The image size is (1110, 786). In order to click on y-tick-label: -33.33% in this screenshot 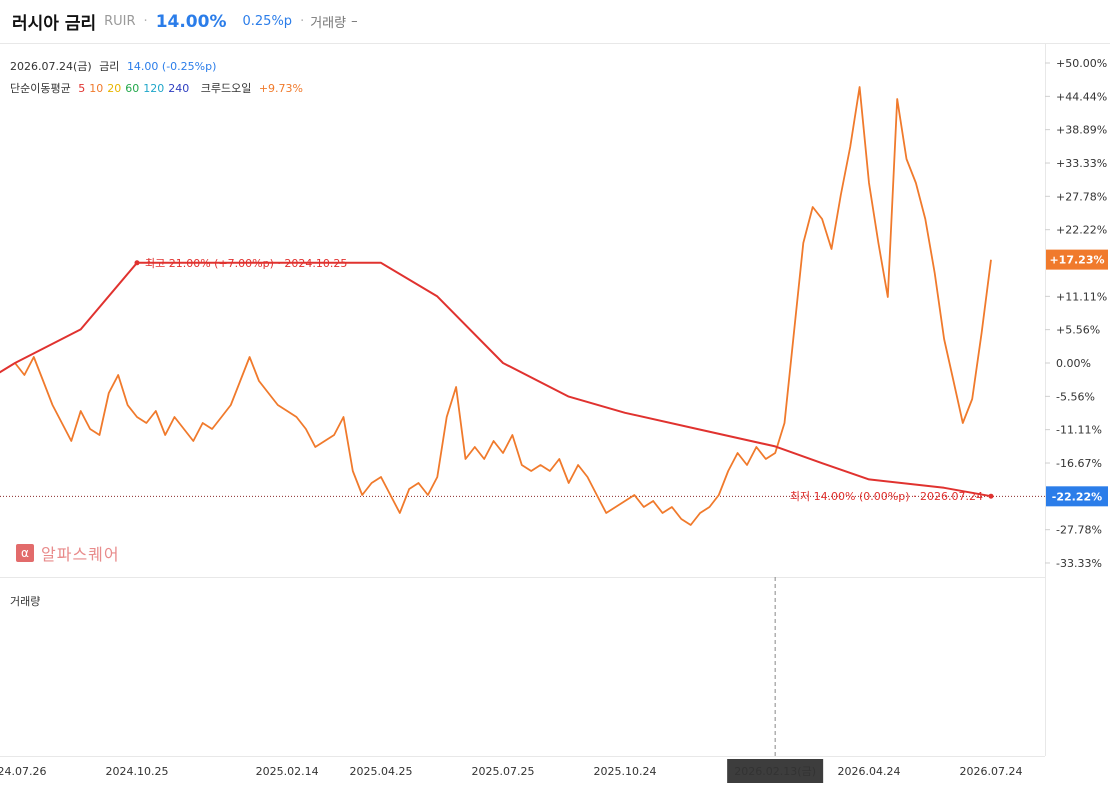, I will do `click(1079, 563)`.